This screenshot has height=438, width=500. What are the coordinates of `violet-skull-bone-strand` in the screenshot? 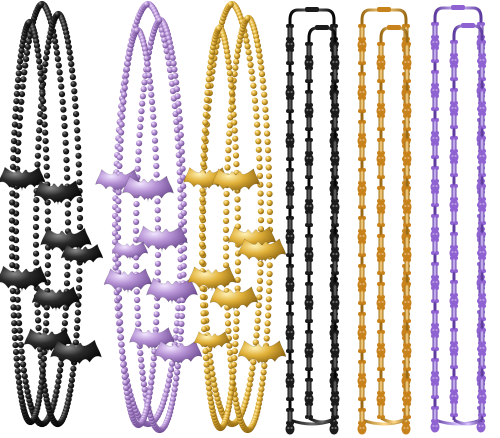 It's located at (458, 219).